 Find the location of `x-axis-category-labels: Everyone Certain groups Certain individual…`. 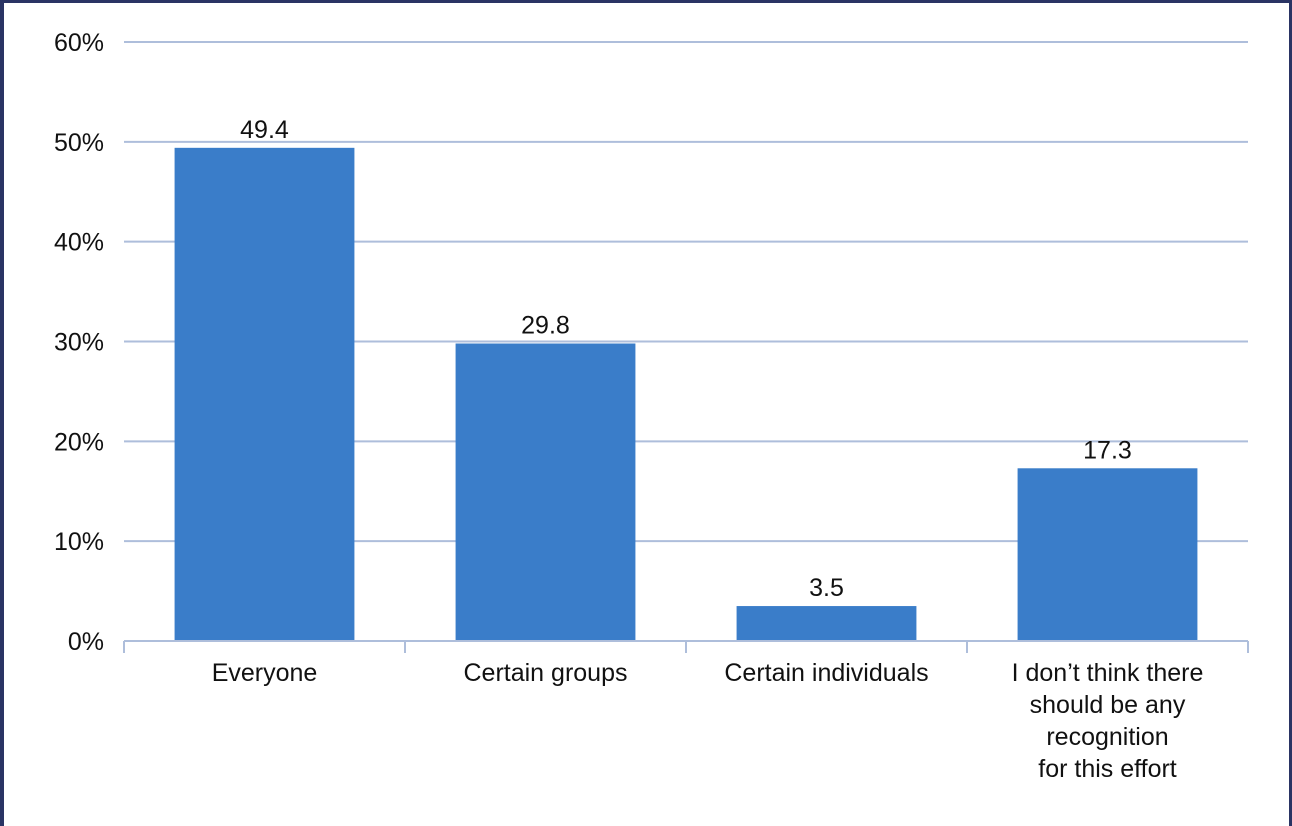

x-axis-category-labels: Everyone Certain groups Certain individual… is located at coordinates (708, 721).